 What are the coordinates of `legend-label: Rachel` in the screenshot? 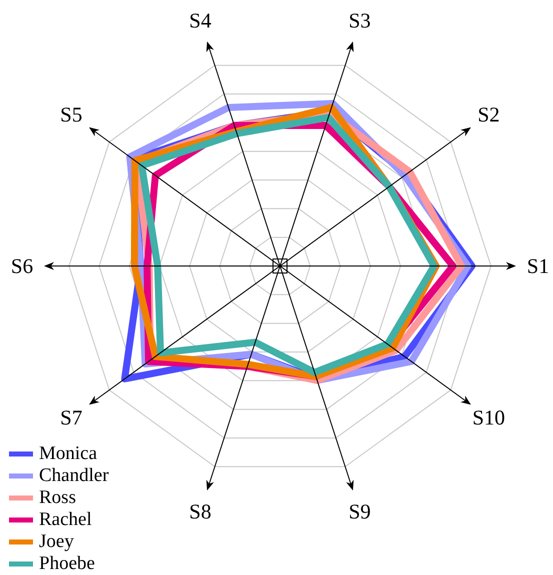 It's located at (65, 520).